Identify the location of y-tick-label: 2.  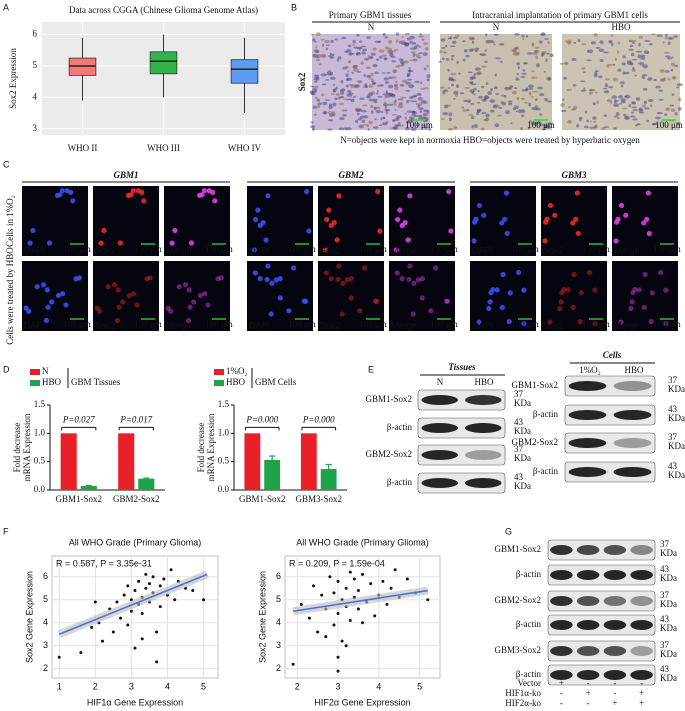
(278, 668).